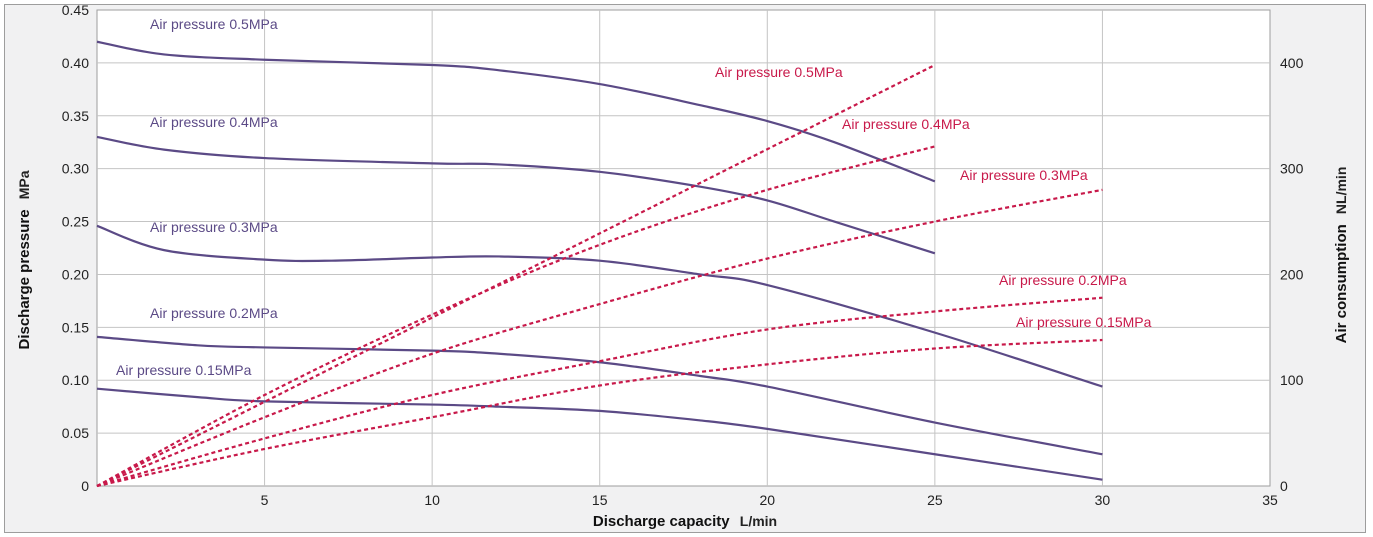  I want to click on x-axis-label: Discharge capacity L/min, so click(685, 521).